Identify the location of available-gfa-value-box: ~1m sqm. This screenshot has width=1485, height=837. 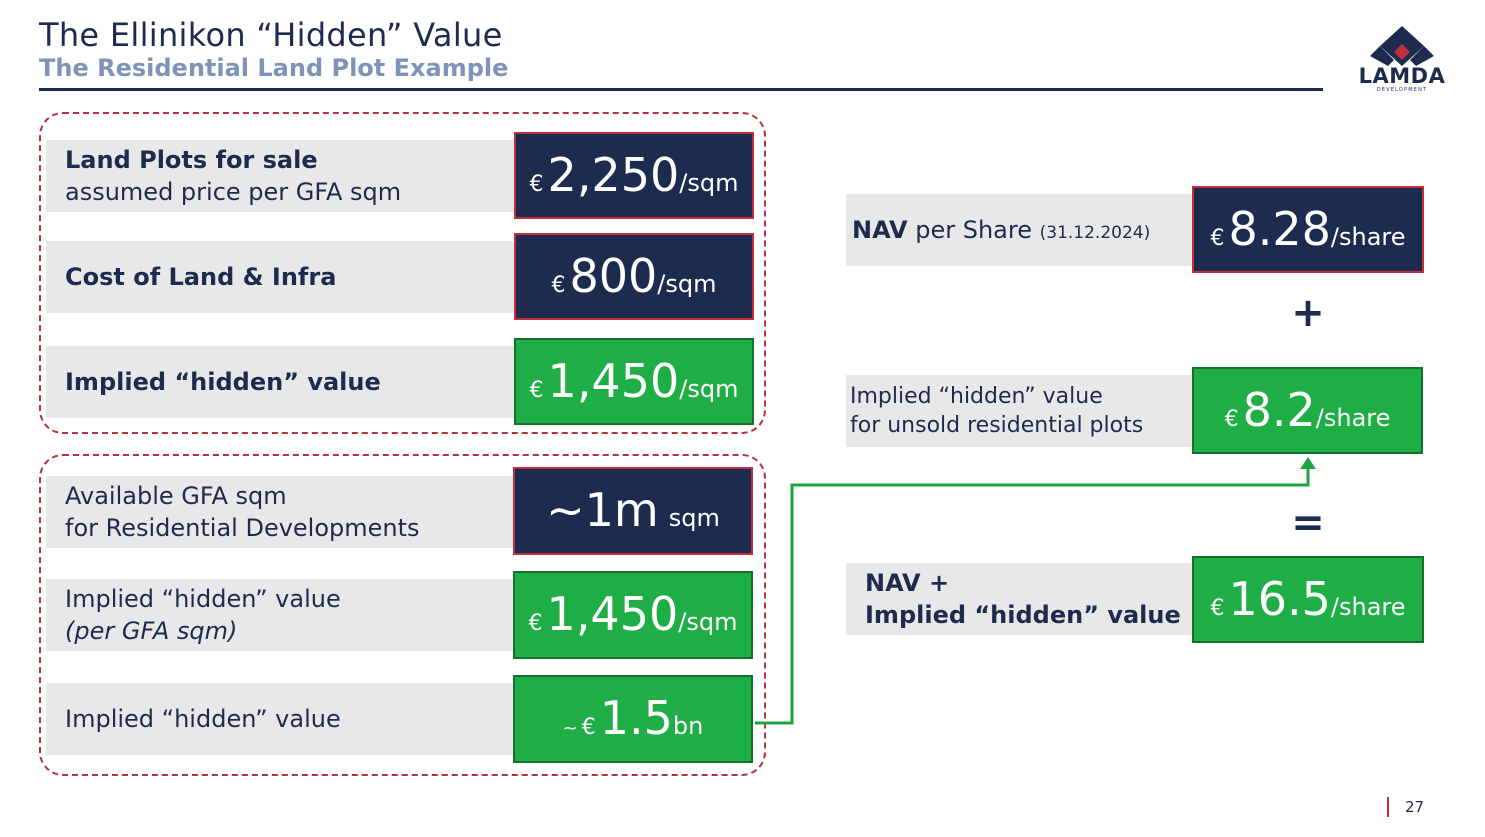
(633, 511).